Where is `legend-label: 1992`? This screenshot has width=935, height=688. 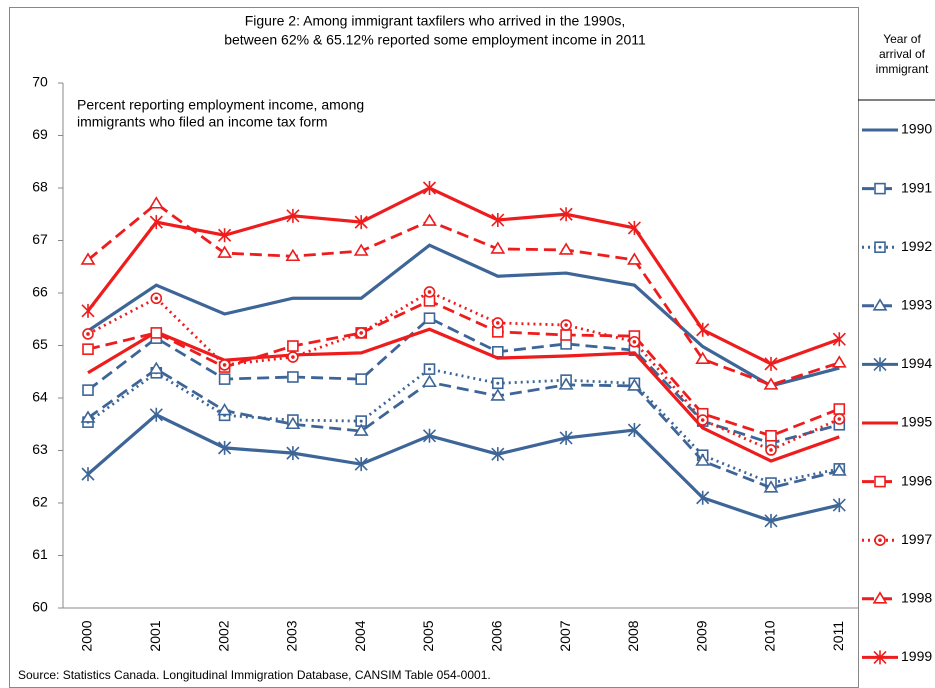
legend-label: 1992 is located at coordinates (916, 246).